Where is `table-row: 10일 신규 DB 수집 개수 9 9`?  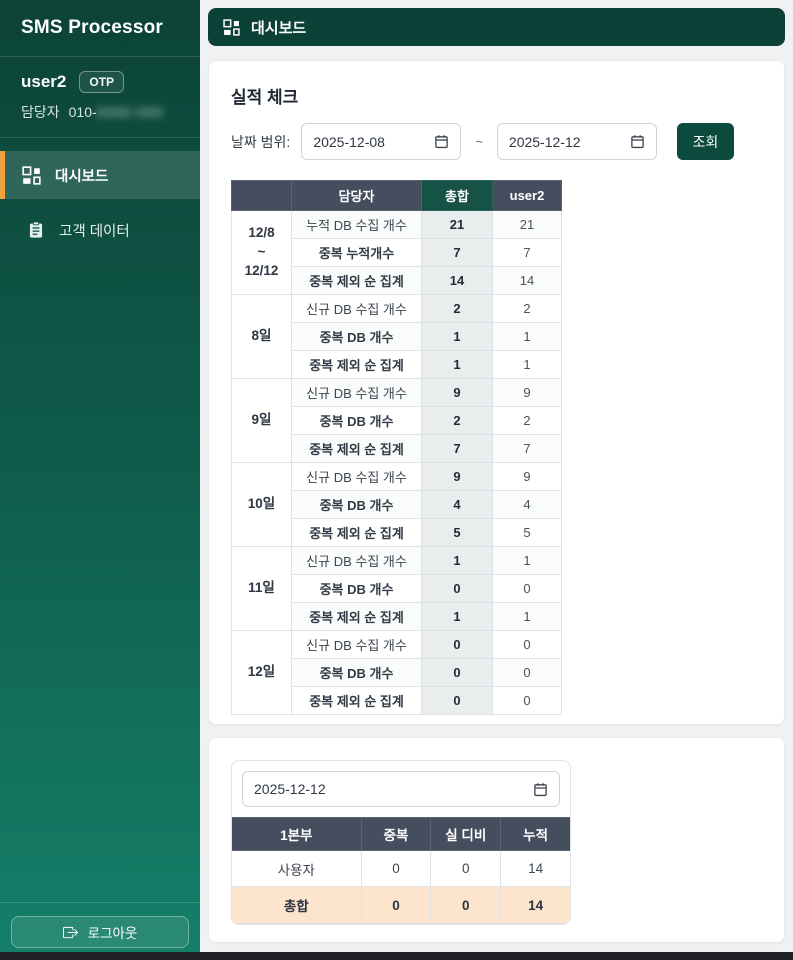 table-row: 10일 신규 DB 수집 개수 9 9 is located at coordinates (396, 504).